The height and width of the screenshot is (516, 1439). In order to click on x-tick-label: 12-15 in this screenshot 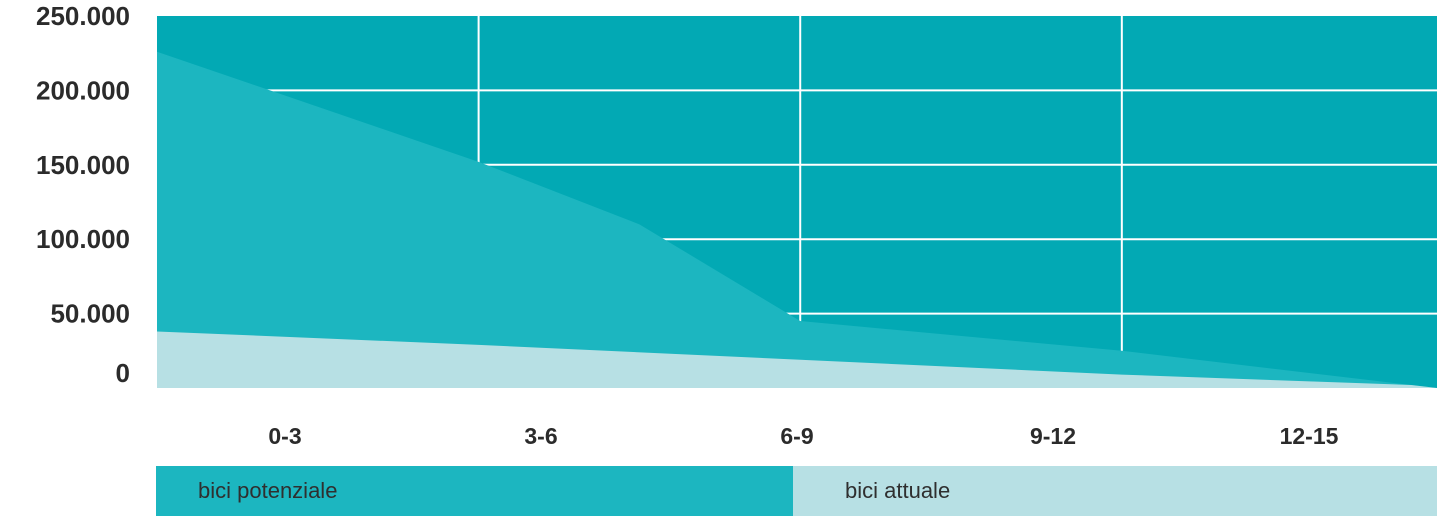, I will do `click(1309, 436)`.